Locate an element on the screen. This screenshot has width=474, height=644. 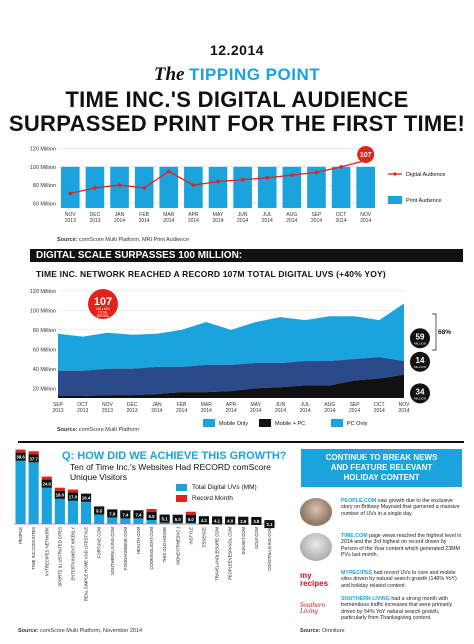
c3-value-label: 18.0 is located at coordinates (60, 495).